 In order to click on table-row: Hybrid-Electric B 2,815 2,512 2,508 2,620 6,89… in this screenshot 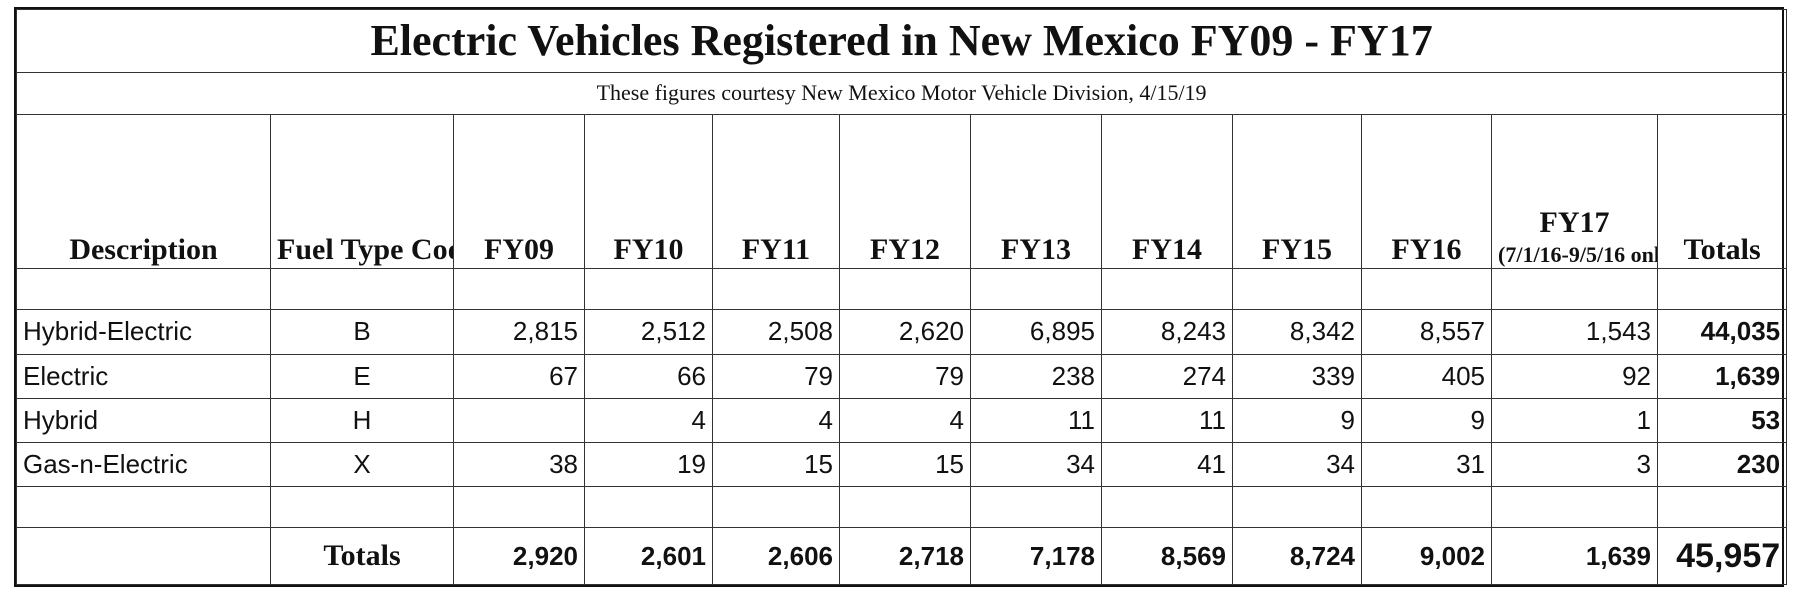, I will do `click(902, 332)`.